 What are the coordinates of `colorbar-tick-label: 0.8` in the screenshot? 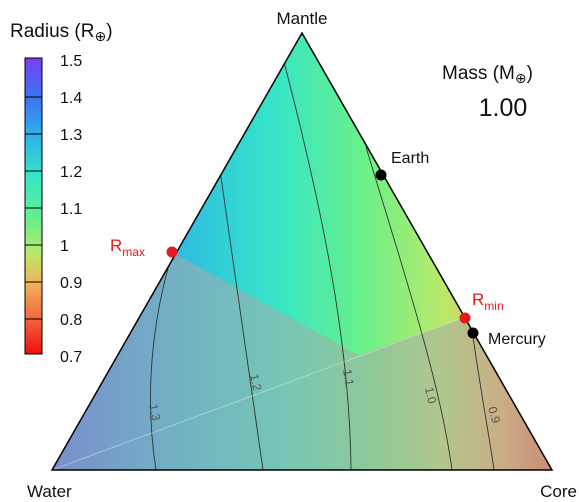 It's located at (71, 320).